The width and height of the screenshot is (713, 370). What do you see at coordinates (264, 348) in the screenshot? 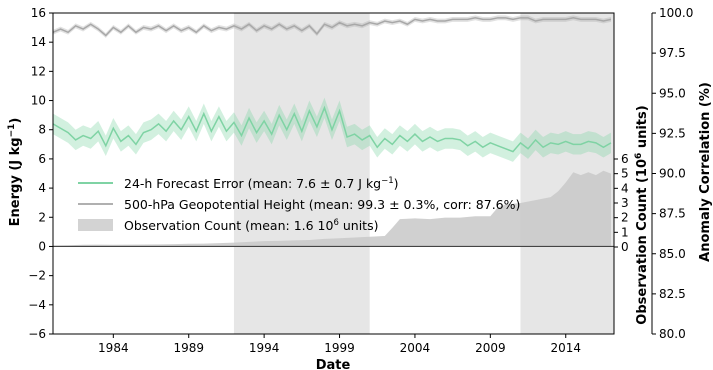
I see `x-tick-label-2: 1994` at bounding box center [264, 348].